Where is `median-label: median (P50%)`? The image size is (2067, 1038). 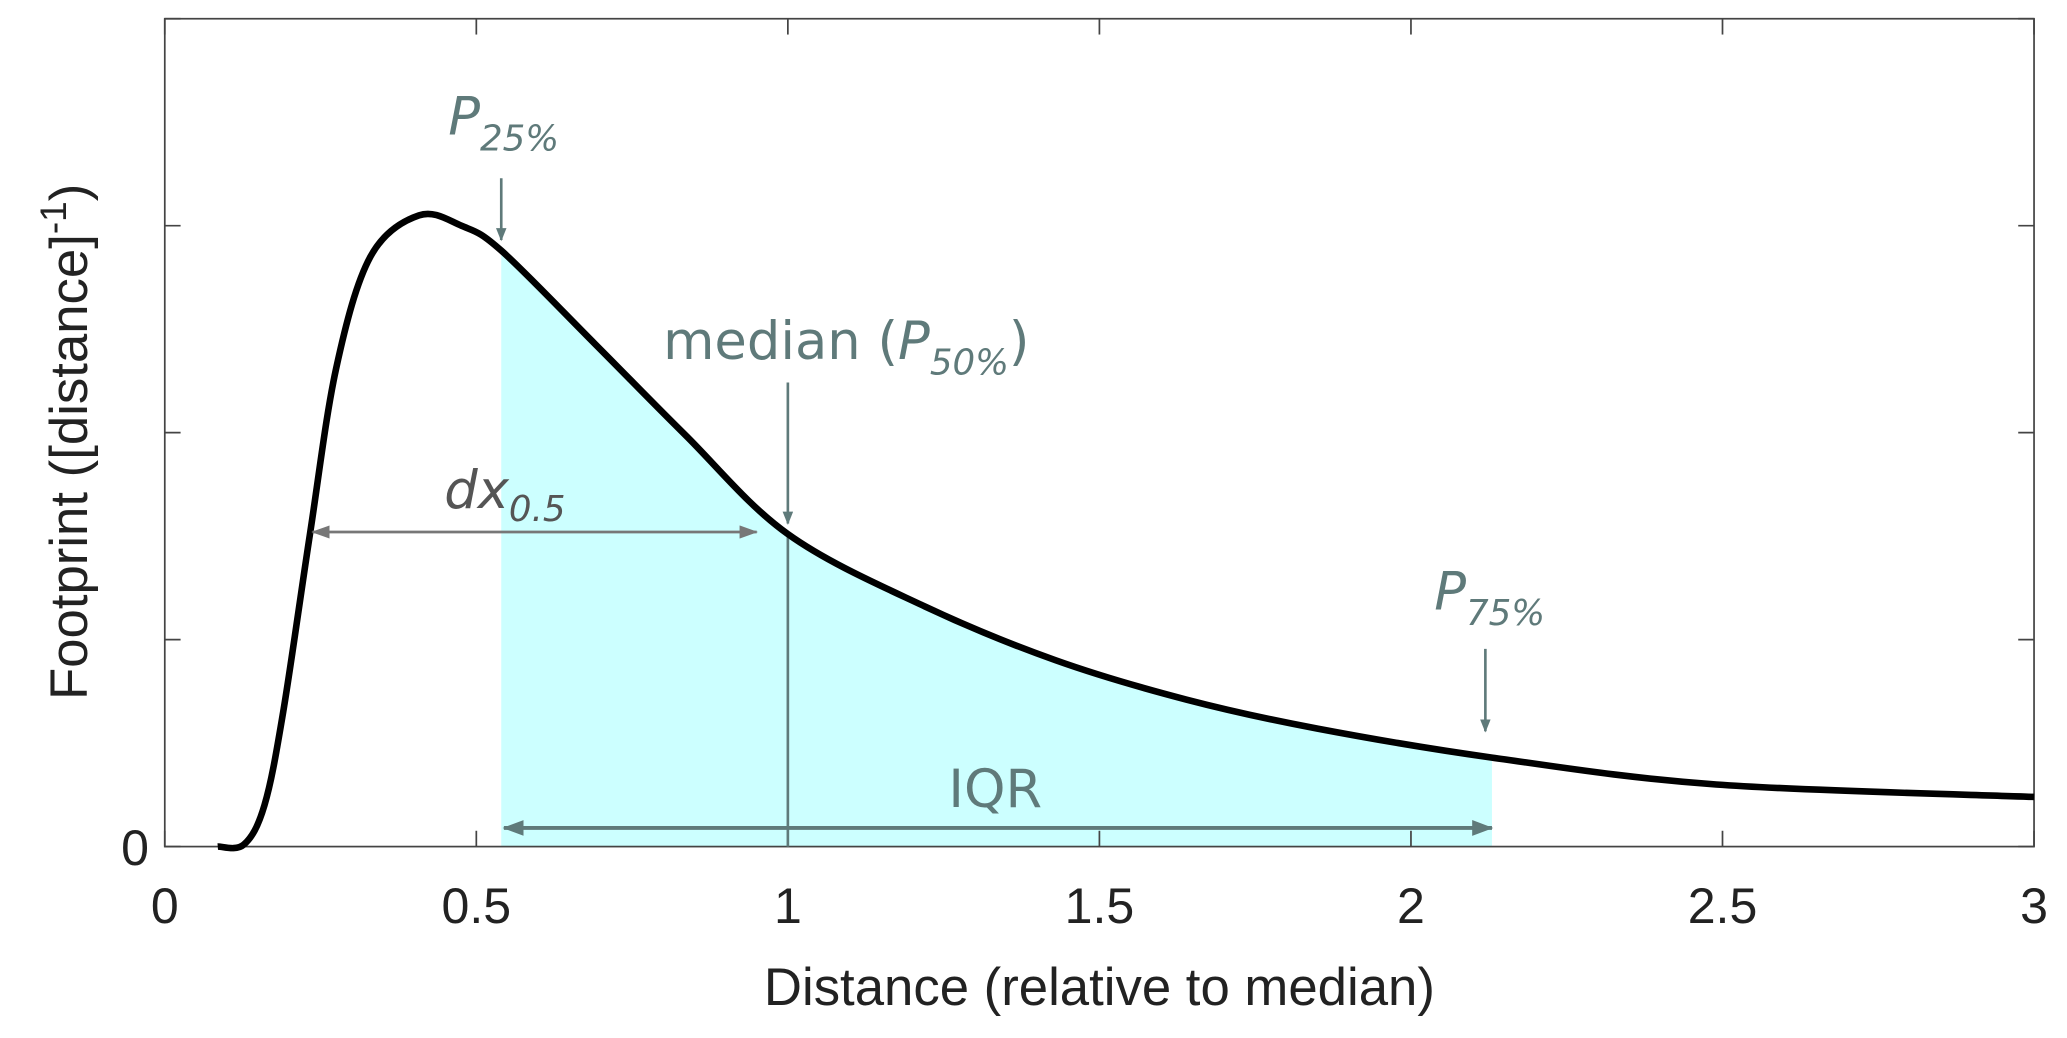
median-label: median (P50%) is located at coordinates (846, 347).